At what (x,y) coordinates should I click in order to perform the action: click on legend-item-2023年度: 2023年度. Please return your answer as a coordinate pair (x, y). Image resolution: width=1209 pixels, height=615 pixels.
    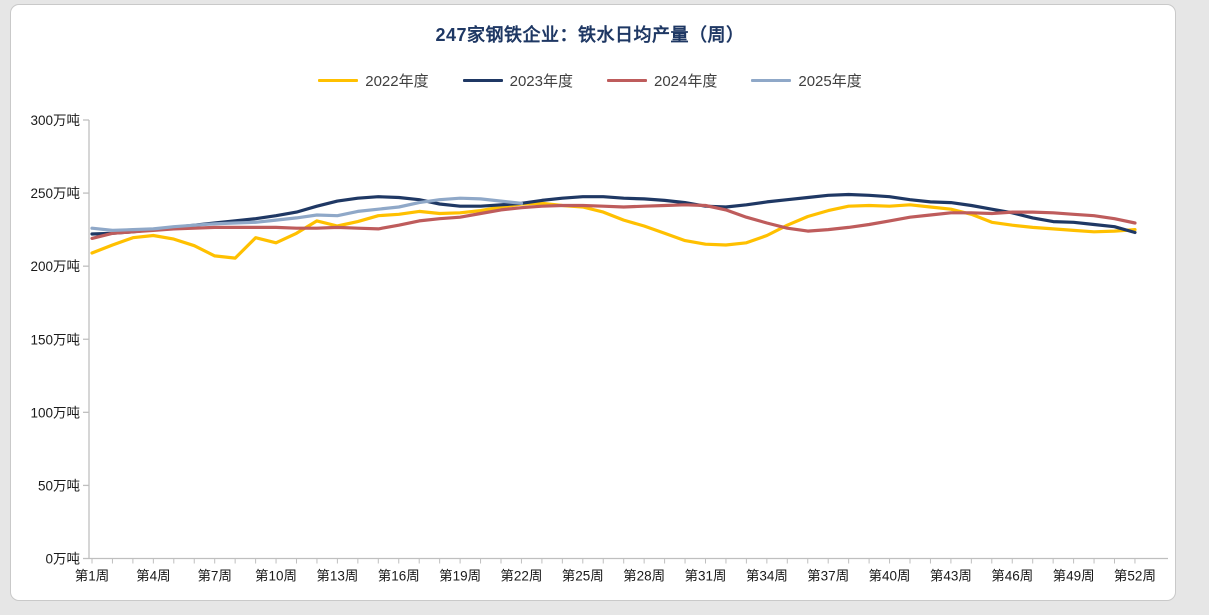
    Looking at the image, I should click on (517, 80).